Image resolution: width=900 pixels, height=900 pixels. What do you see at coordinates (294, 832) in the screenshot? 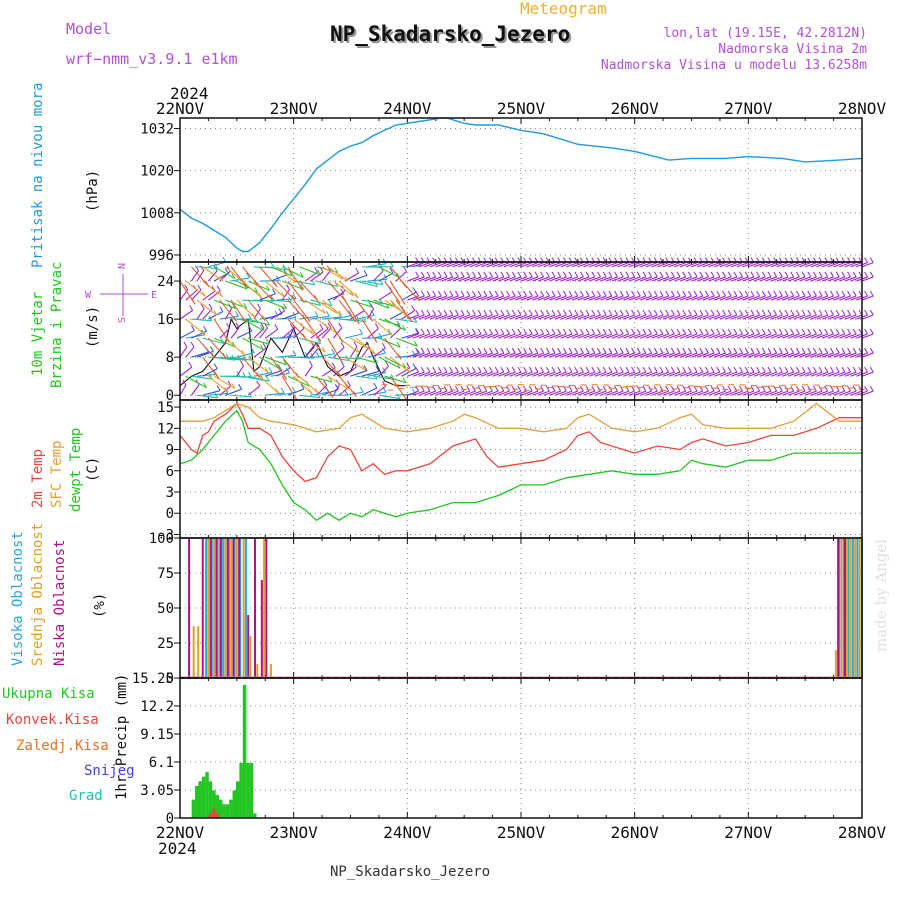
I see `time-label-bottom: 23NOV` at bounding box center [294, 832].